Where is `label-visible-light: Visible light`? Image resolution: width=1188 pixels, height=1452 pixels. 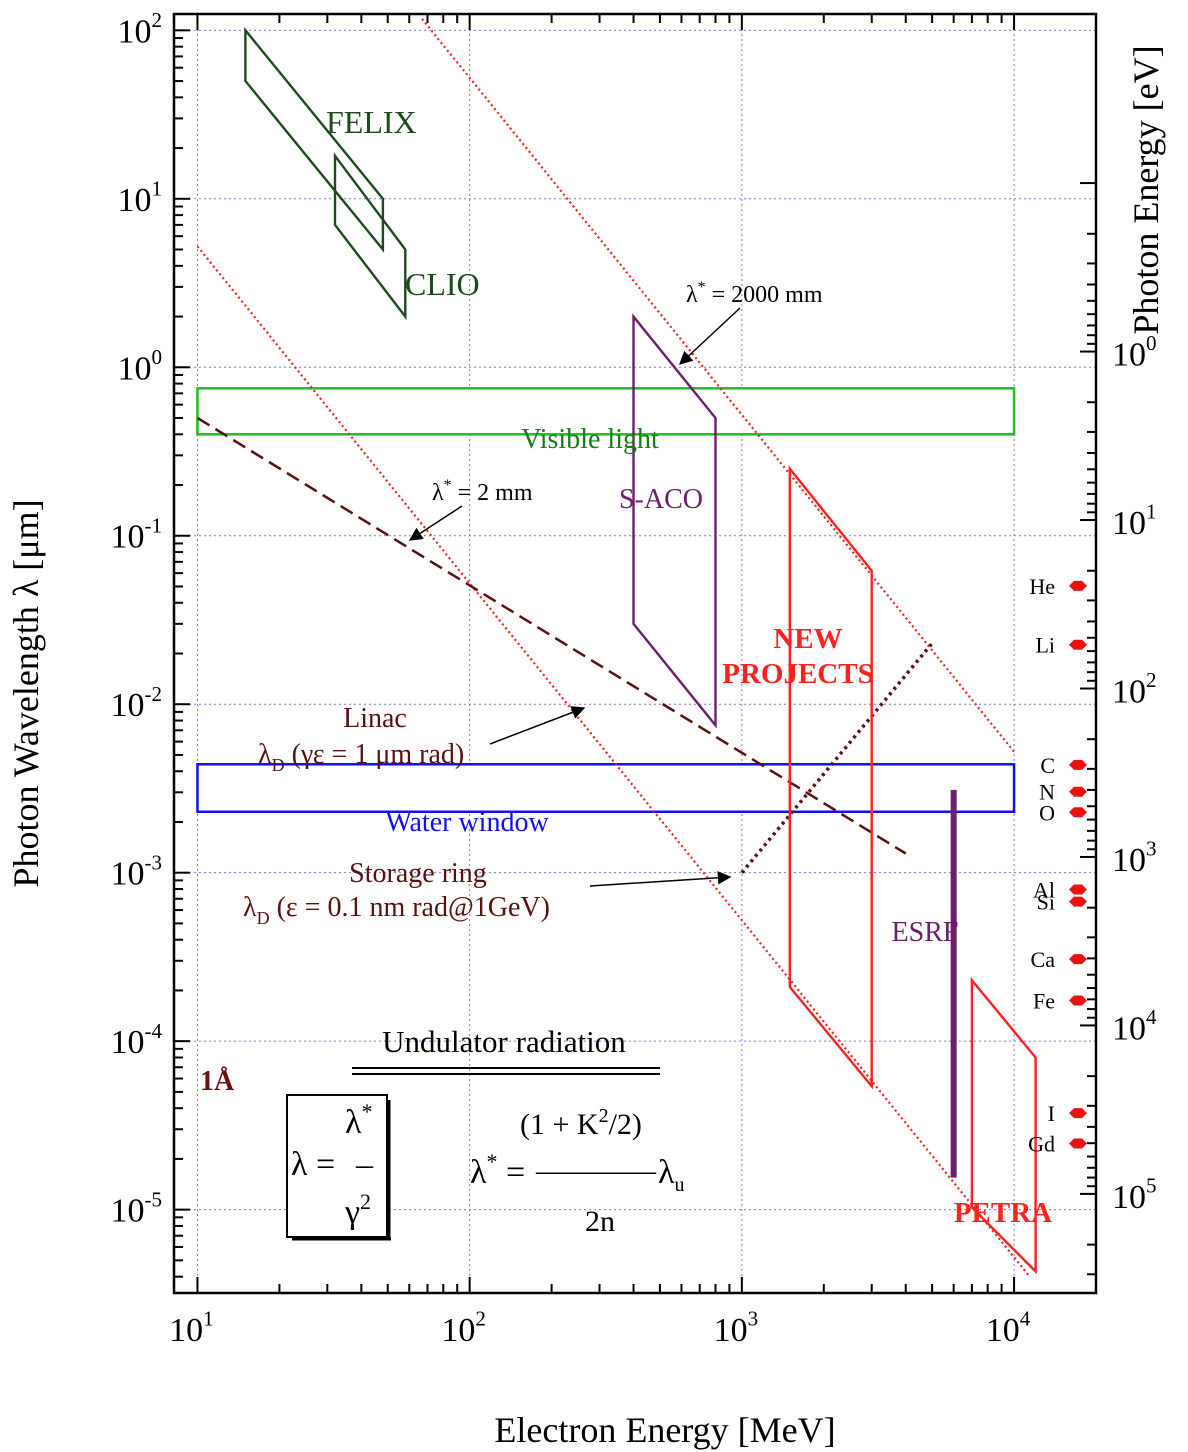
label-visible-light: Visible light is located at coordinates (590, 439).